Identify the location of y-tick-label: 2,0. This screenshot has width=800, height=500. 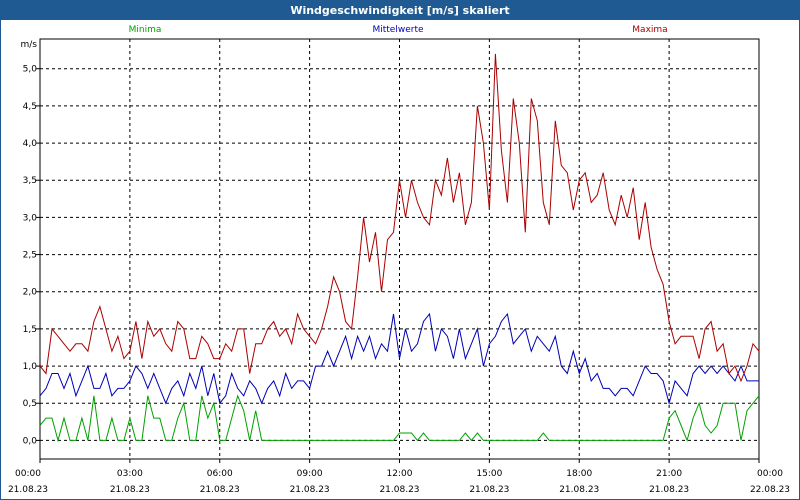
(30, 293).